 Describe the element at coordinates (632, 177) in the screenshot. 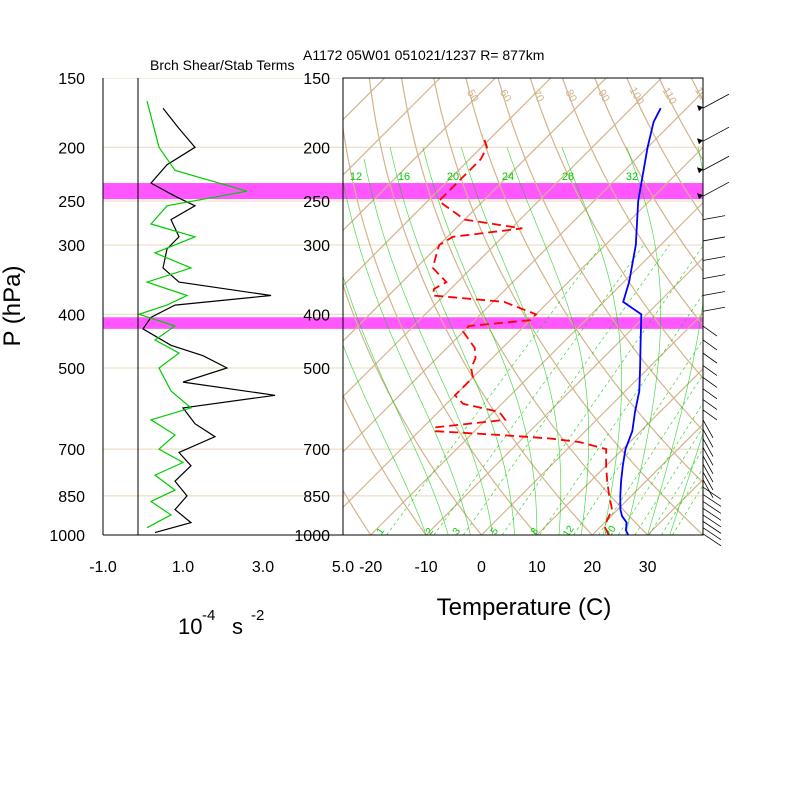

I see `mixing-ratio-label-top: 32` at that location.